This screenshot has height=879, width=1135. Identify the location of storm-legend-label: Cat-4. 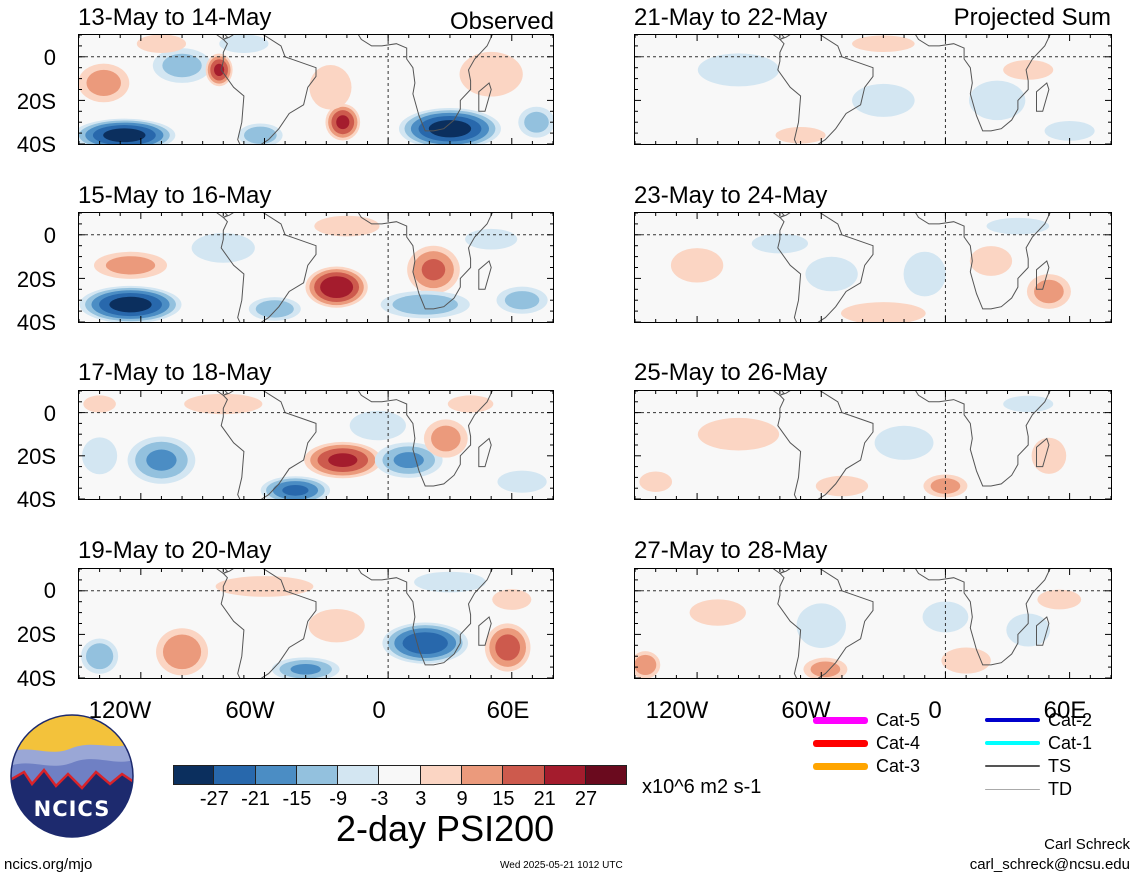
(898, 743).